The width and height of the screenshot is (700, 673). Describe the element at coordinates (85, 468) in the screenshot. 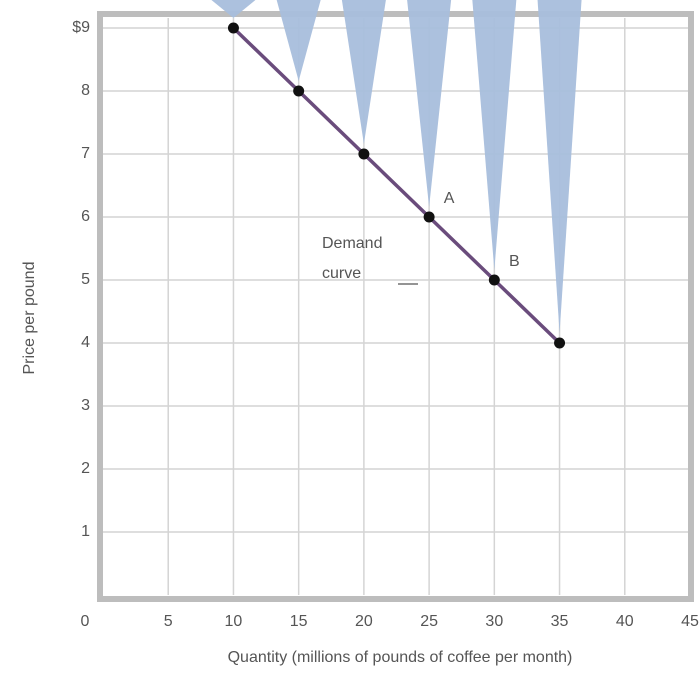

I see `y-tick-label: 2` at that location.